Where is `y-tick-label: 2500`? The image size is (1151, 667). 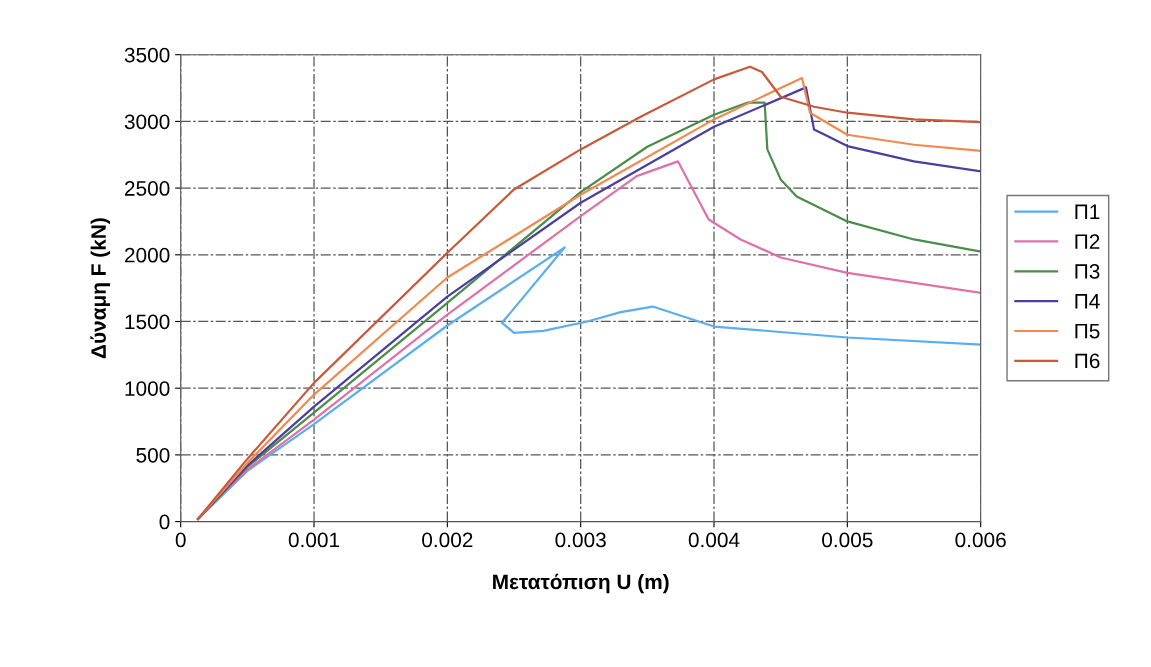
y-tick-label: 2500 is located at coordinates (147, 188).